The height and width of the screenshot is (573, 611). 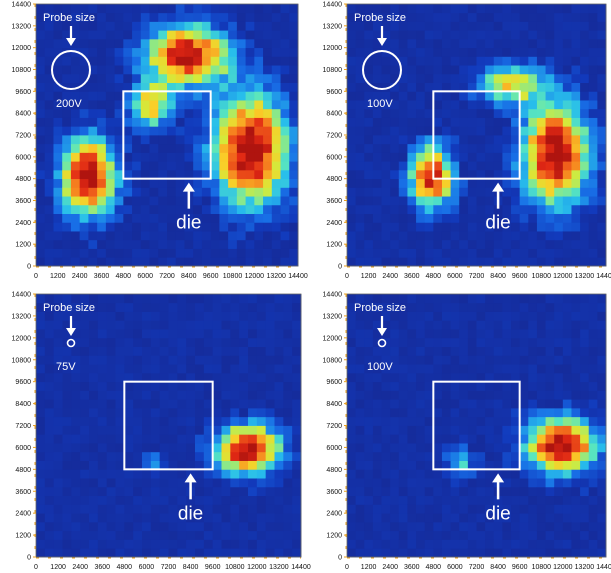 I want to click on x-tick-label: 9600, so click(x=213, y=567).